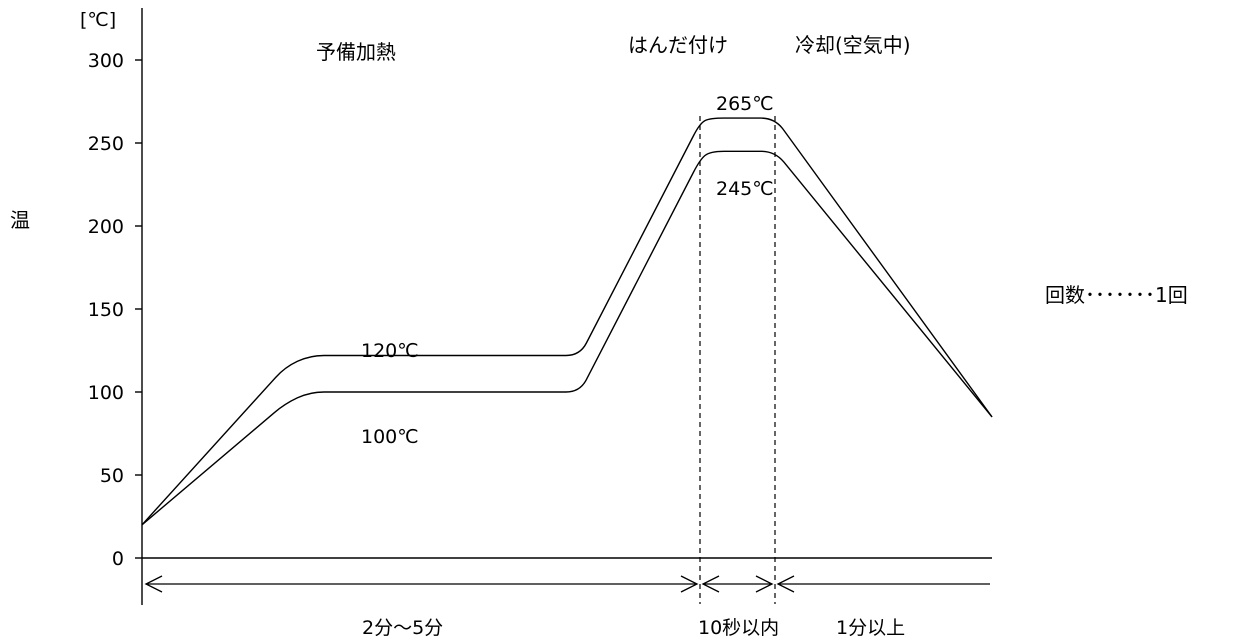  What do you see at coordinates (106, 227) in the screenshot?
I see `y-tick-label: 200` at bounding box center [106, 227].